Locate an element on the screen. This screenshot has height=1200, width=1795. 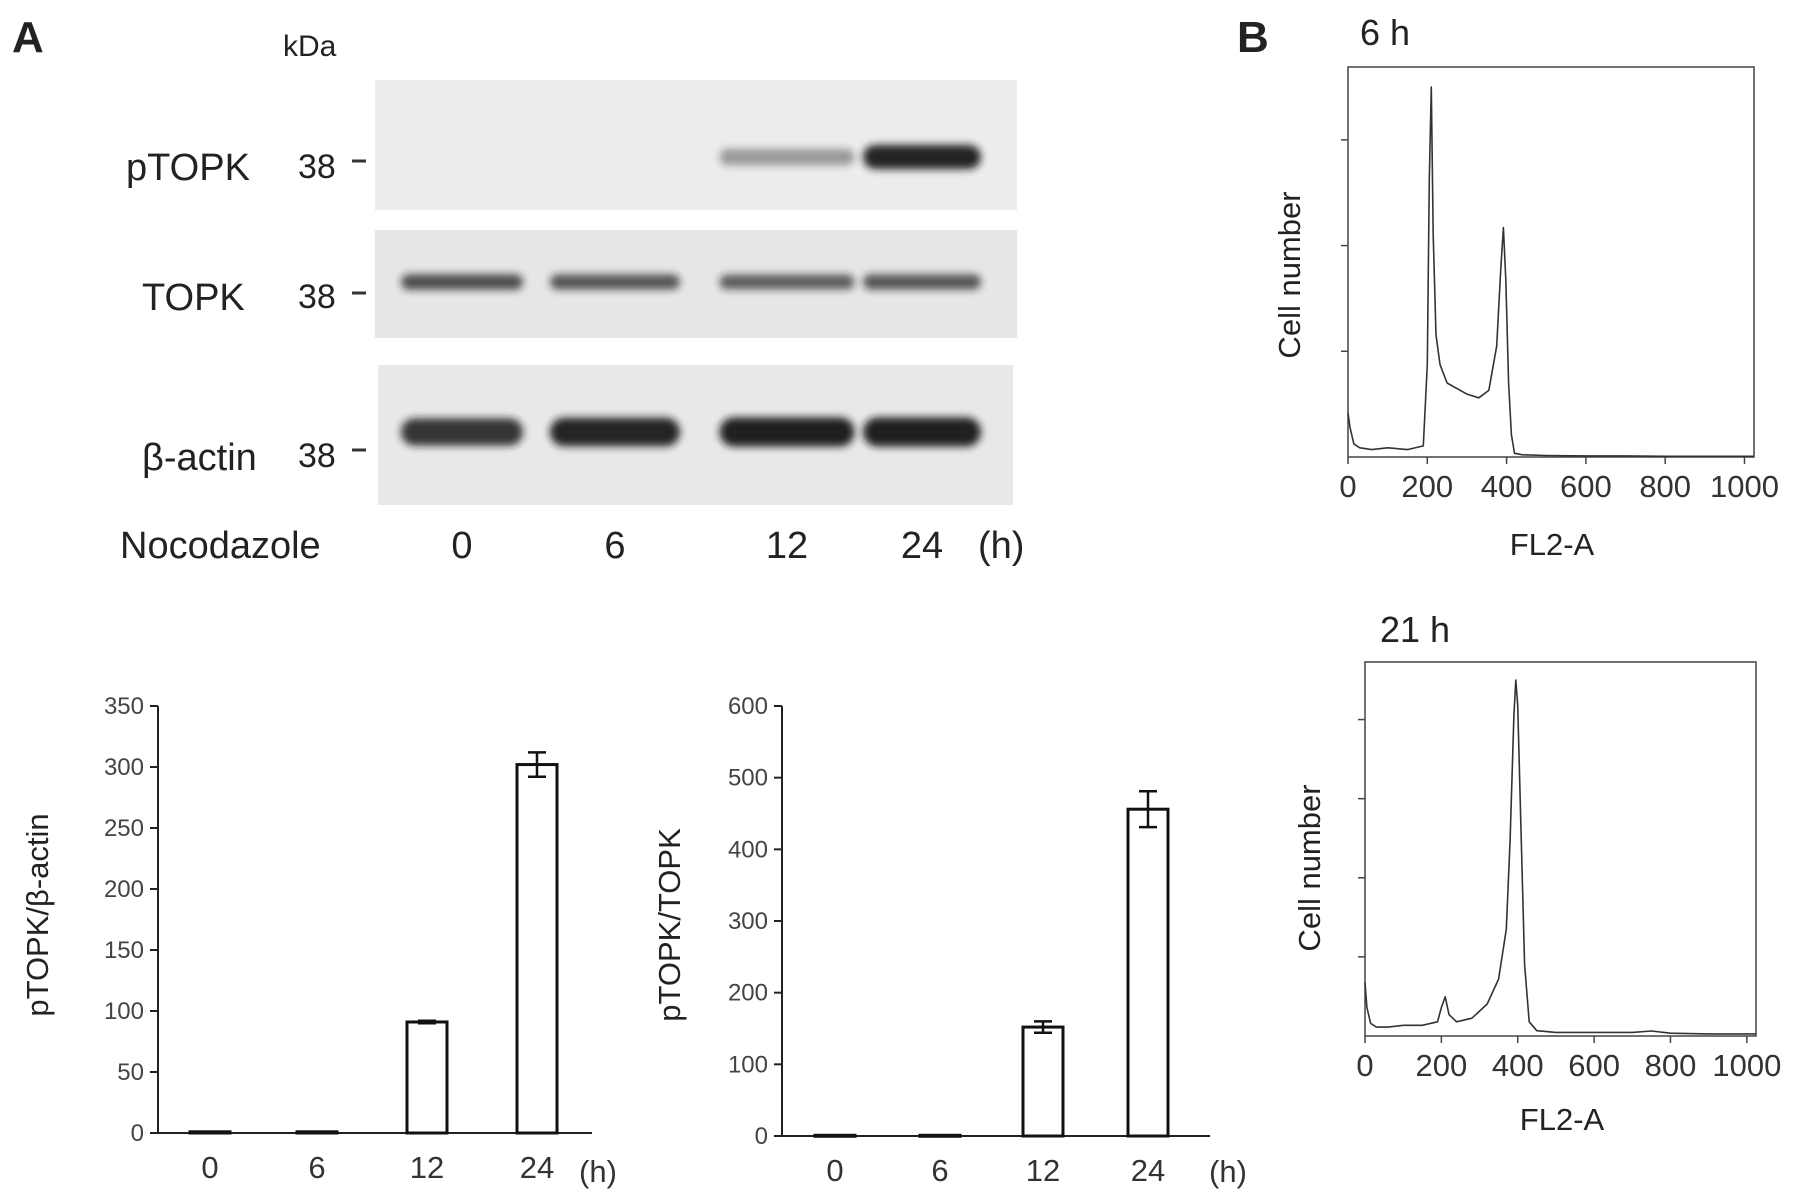
blot-bands is located at coordinates (691, 295).